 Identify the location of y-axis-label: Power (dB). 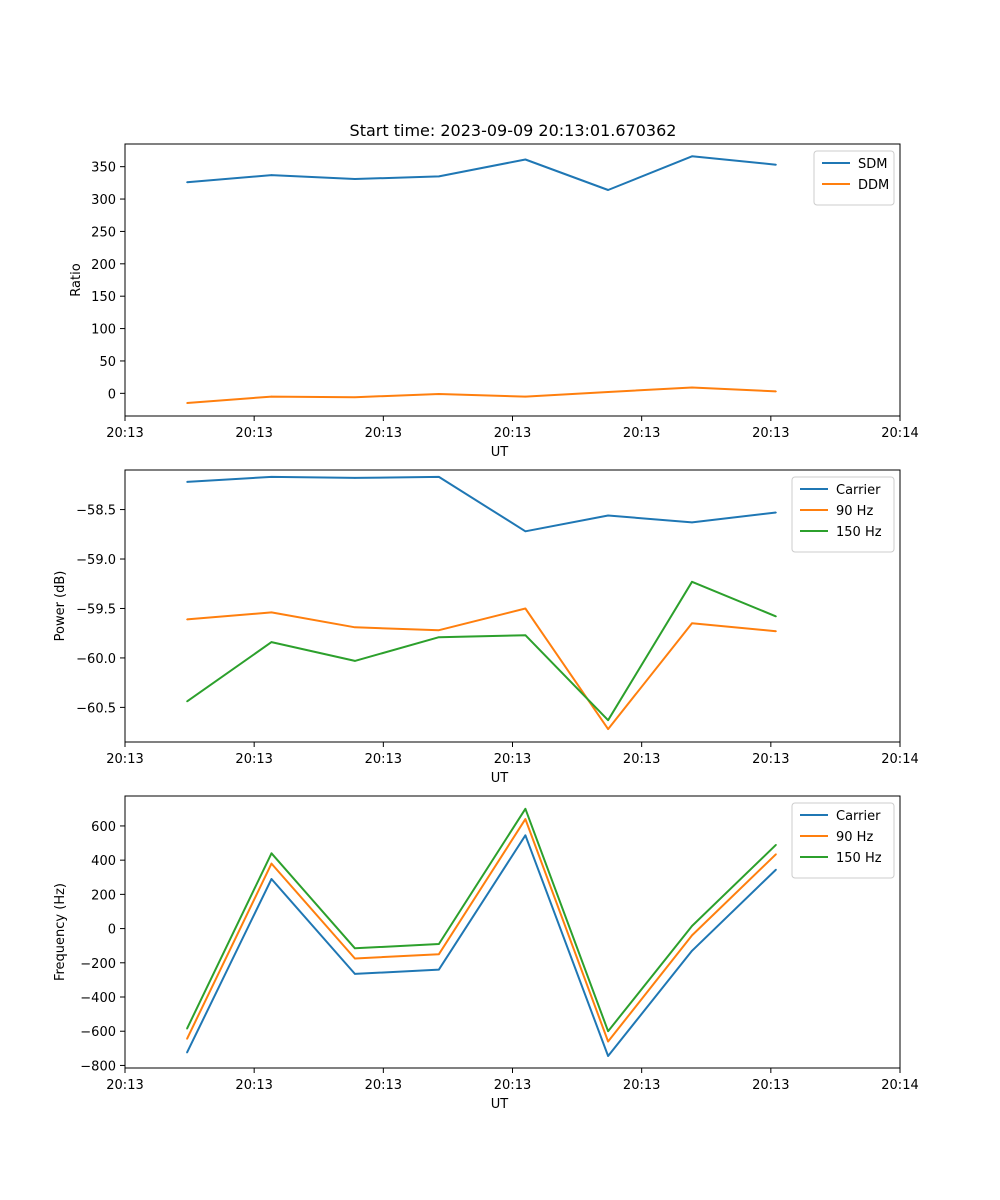
(60, 606).